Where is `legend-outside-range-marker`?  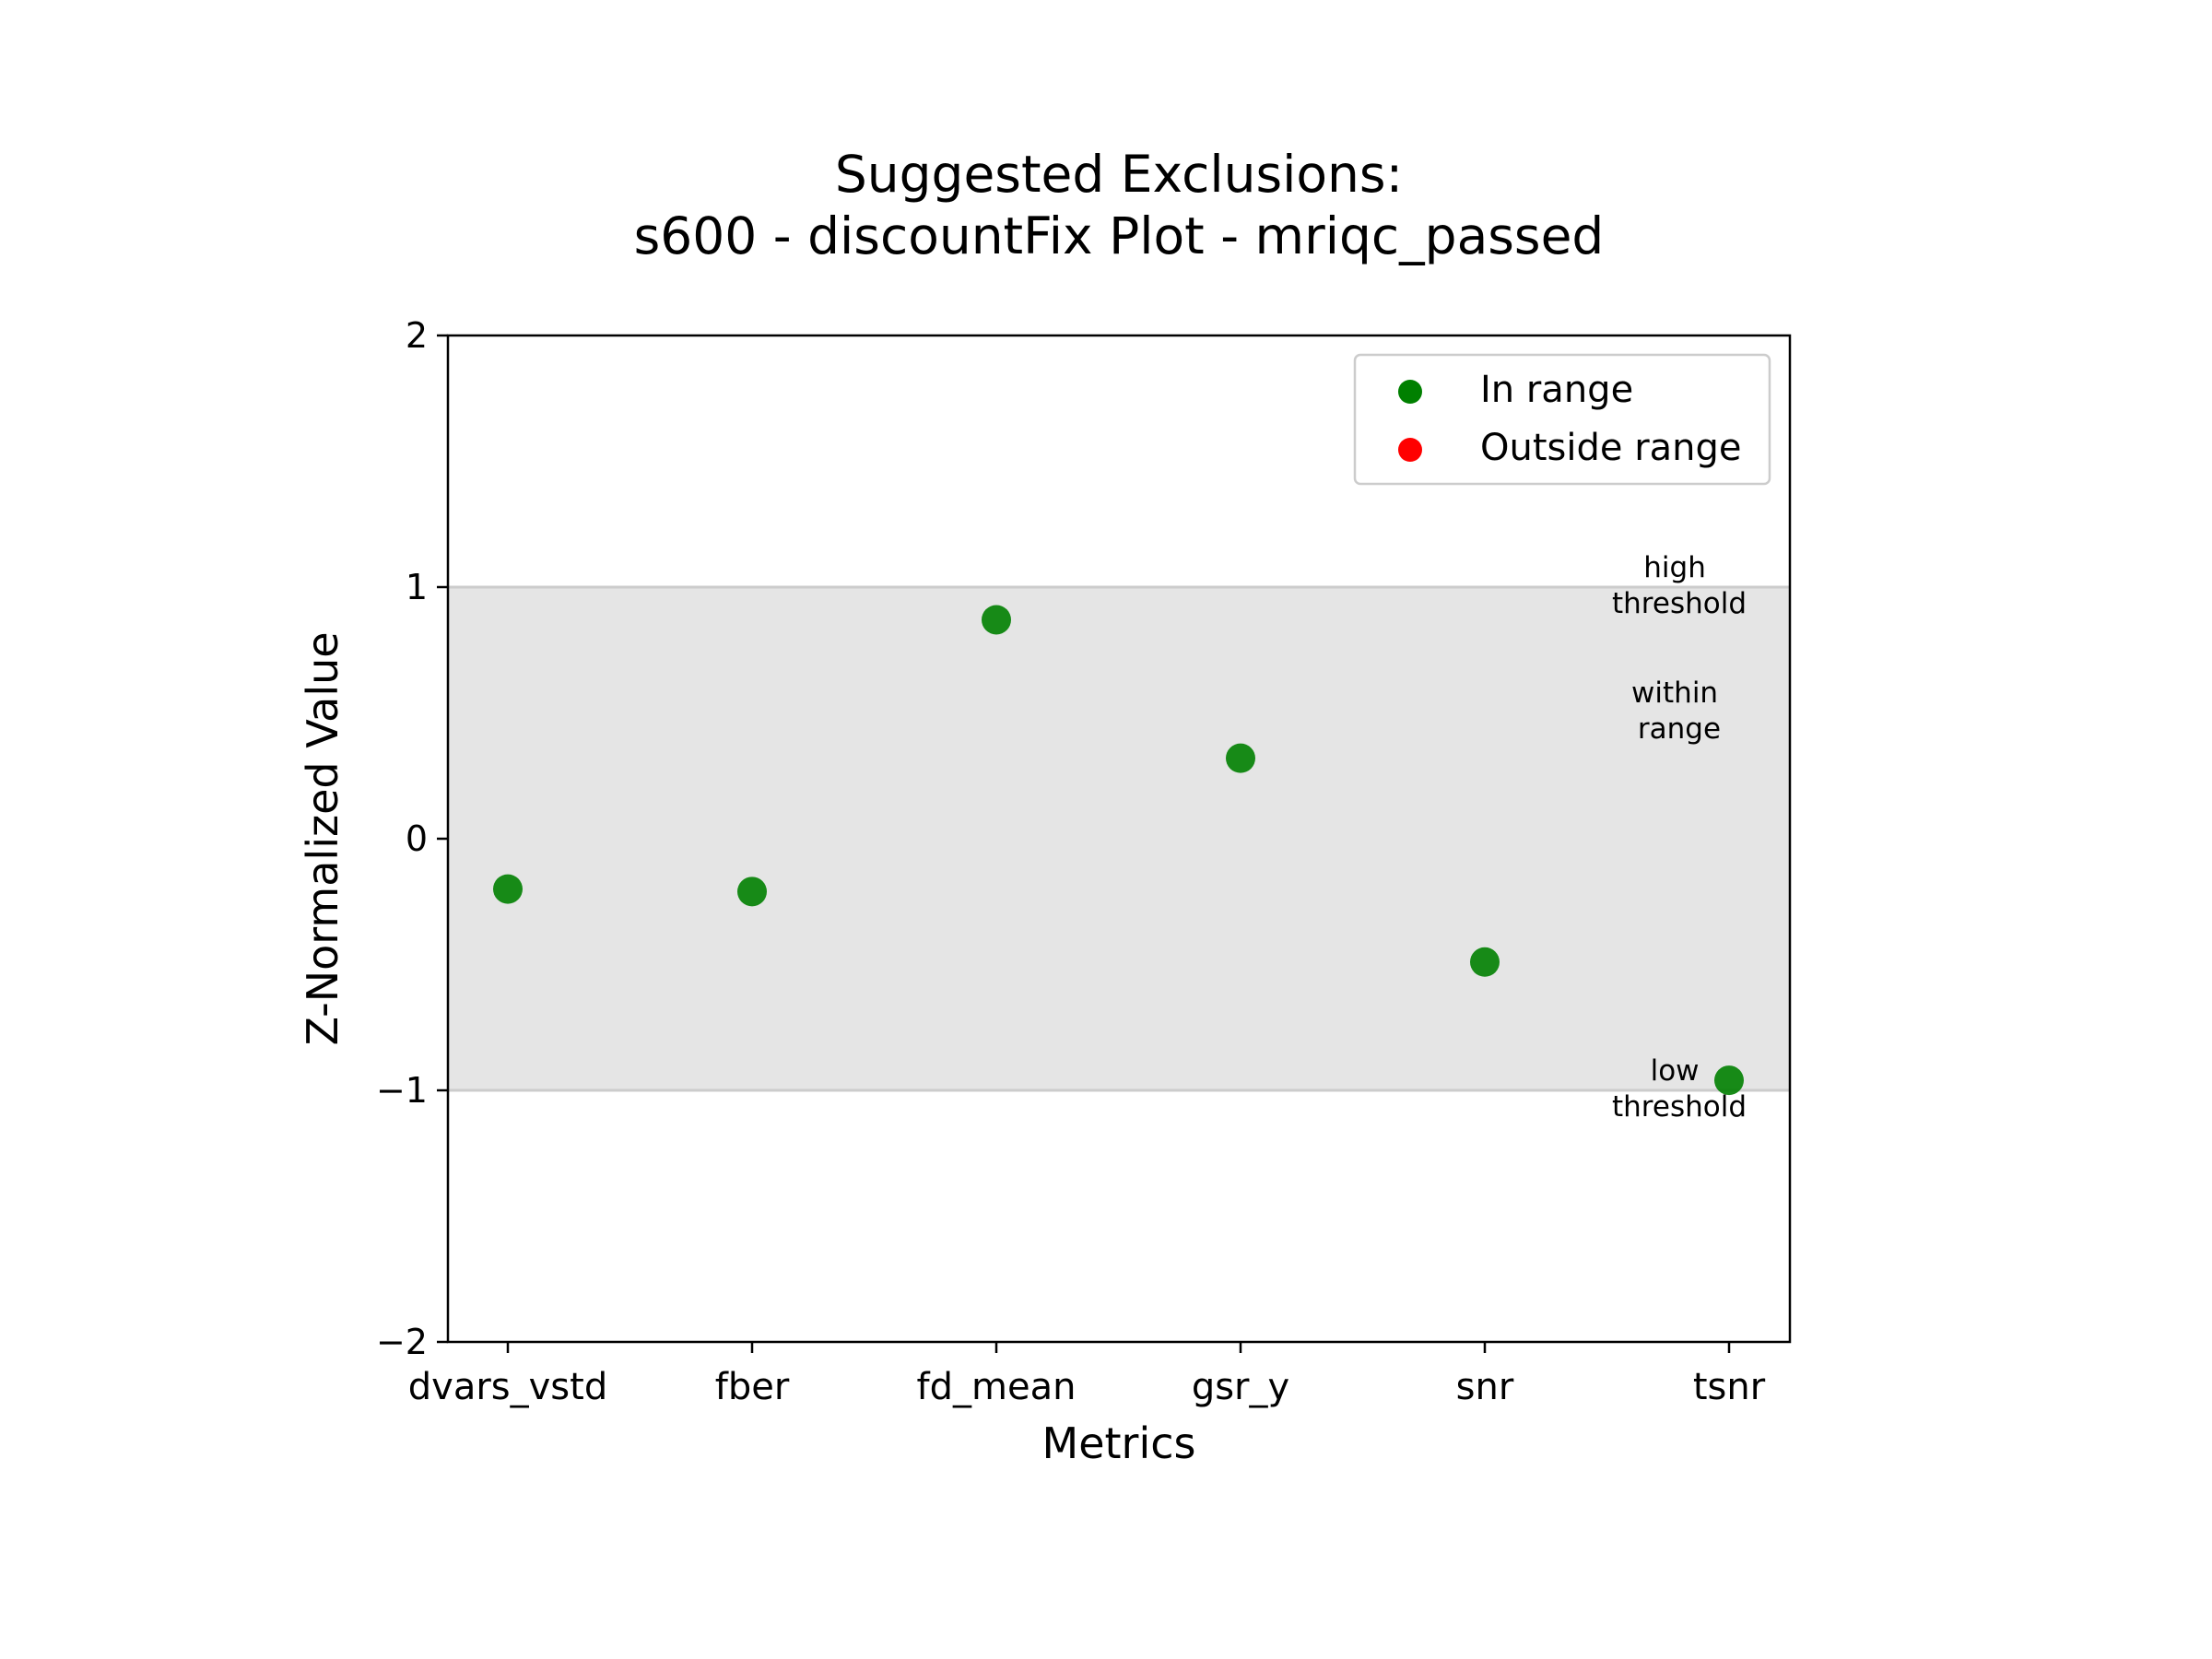
legend-outside-range-marker is located at coordinates (1410, 450).